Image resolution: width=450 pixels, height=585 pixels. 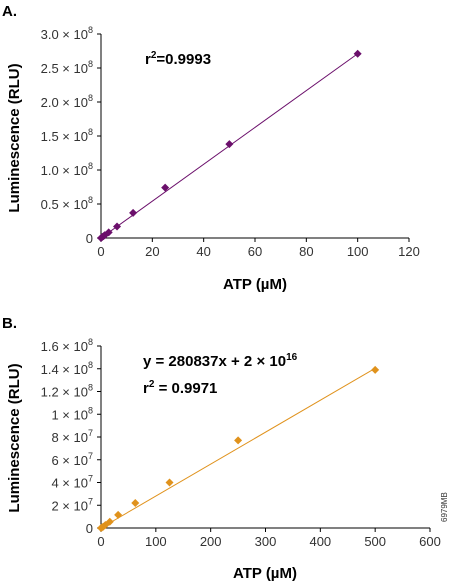 I want to click on panel-b-y-tick-label: 1.4 × 10⁸, so click(x=67, y=368).